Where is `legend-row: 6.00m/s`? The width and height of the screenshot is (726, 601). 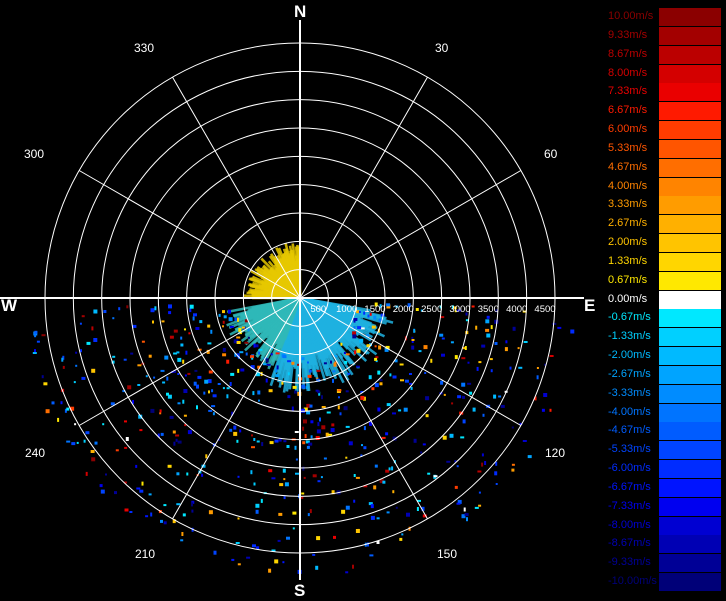 legend-row: 6.00m/s is located at coordinates (665, 130).